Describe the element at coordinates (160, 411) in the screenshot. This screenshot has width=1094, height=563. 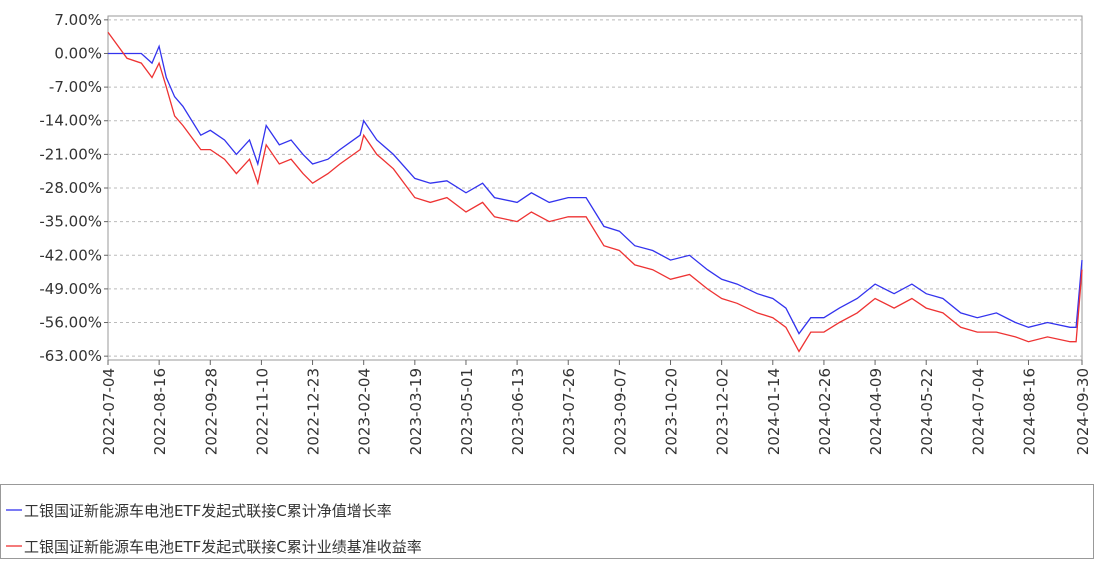
I see `x-tick-label: 2022-08-16` at that location.